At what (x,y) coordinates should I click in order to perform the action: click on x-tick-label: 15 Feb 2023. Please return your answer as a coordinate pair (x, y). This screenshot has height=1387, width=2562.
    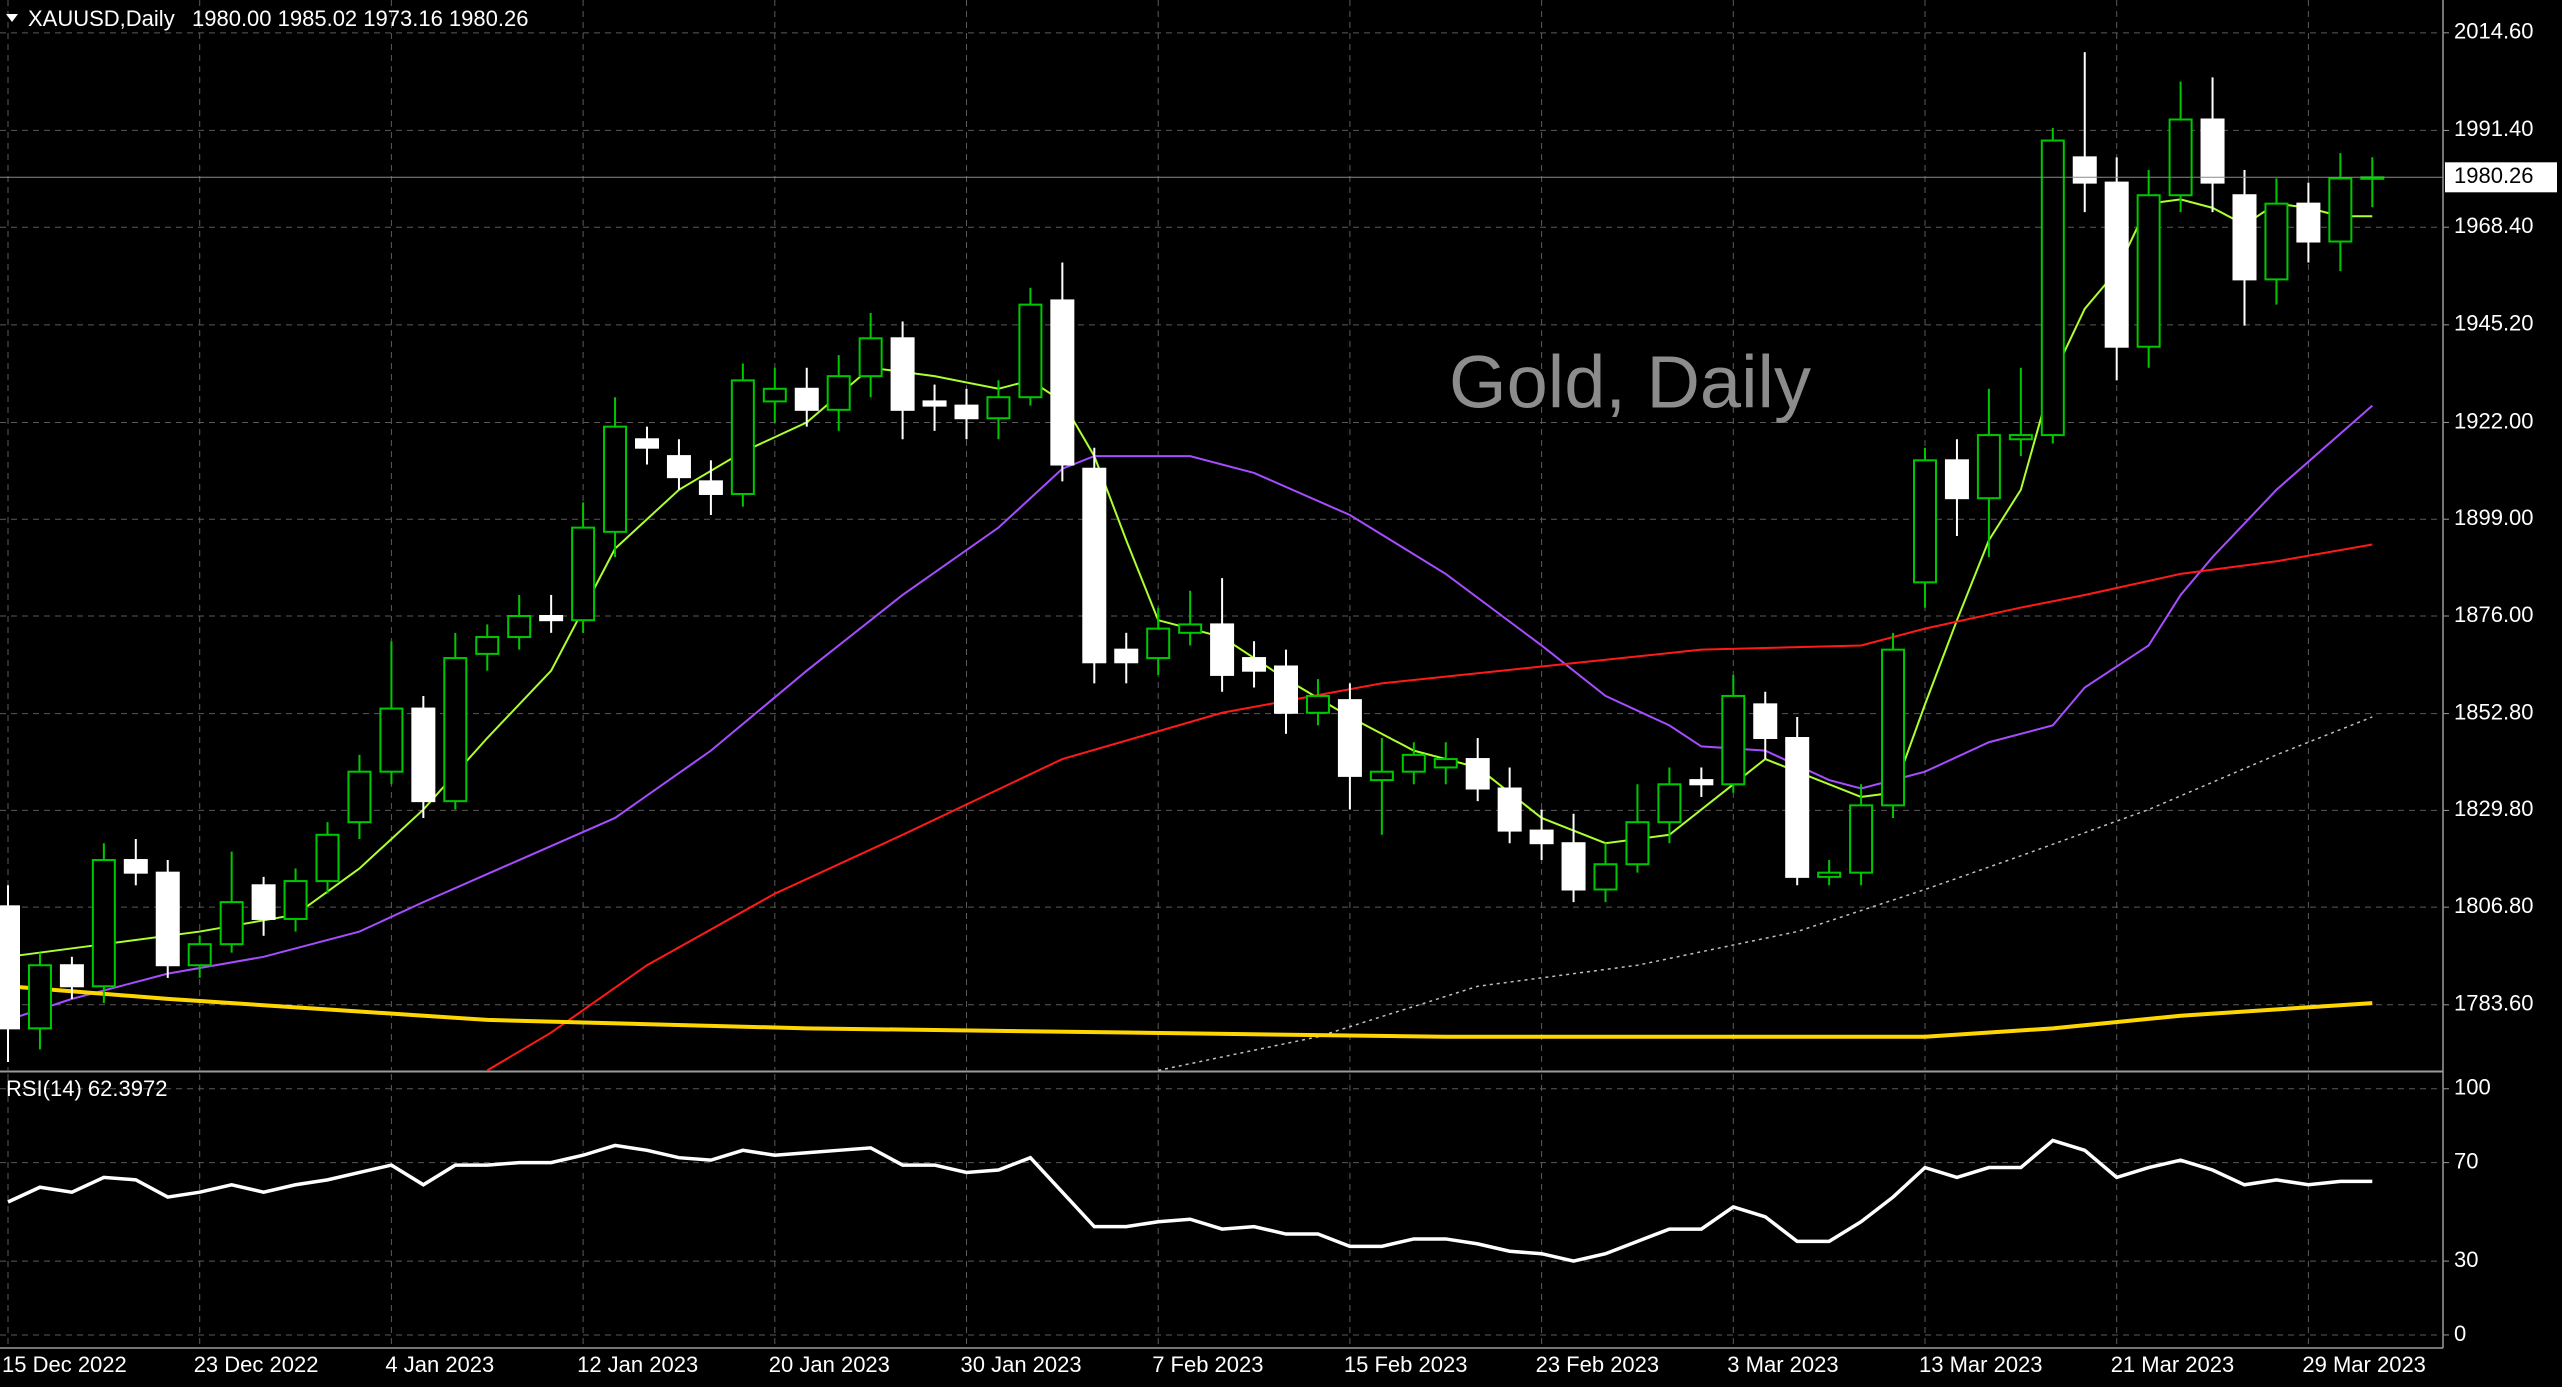
    Looking at the image, I should click on (1406, 1364).